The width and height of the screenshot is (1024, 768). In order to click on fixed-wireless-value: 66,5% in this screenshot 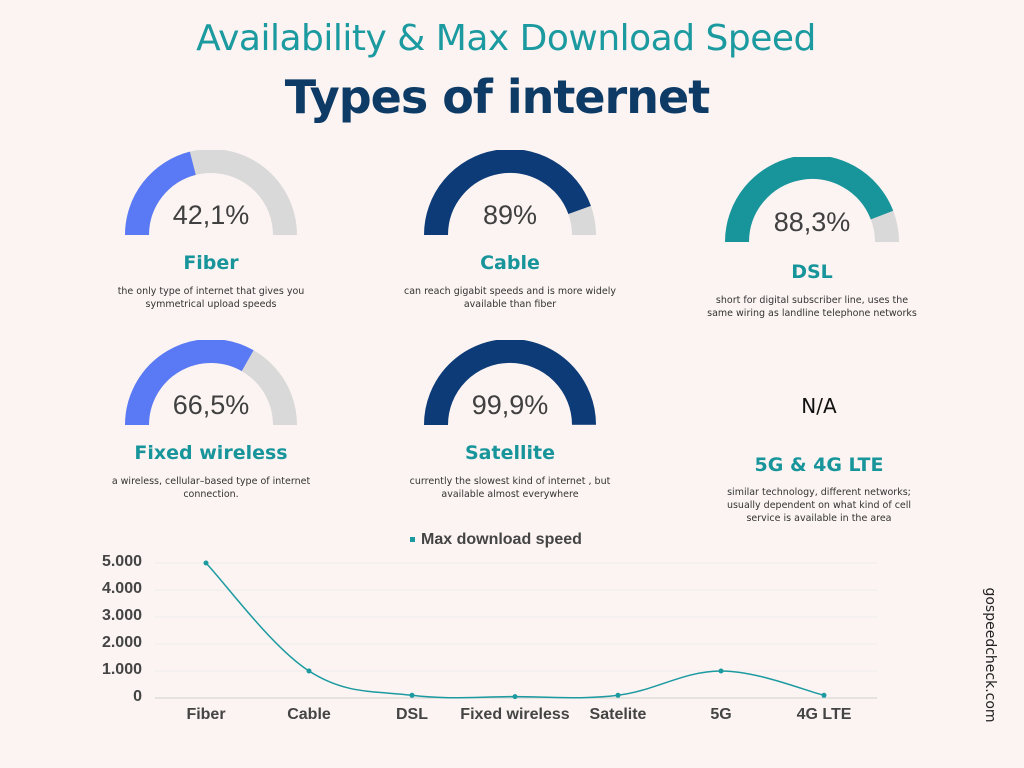, I will do `click(211, 405)`.